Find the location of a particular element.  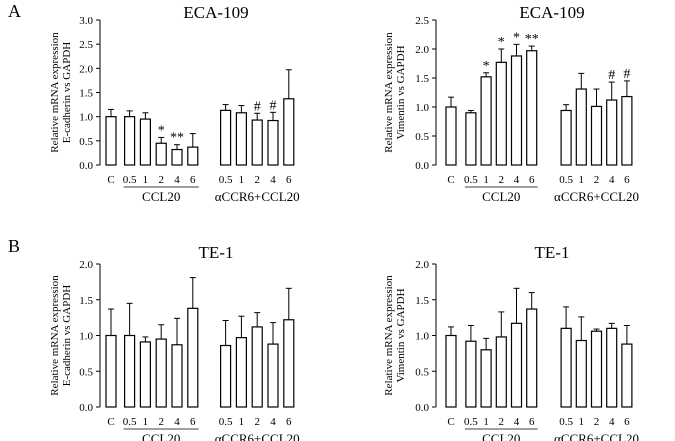

c2-x-tick-label: 0.5 is located at coordinates (471, 180).